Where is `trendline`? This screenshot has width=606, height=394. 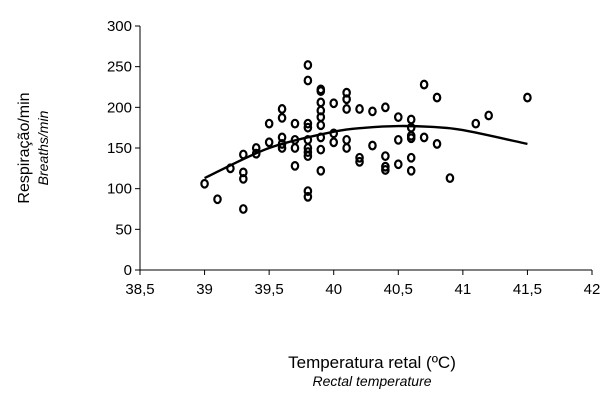
trendline is located at coordinates (366, 152).